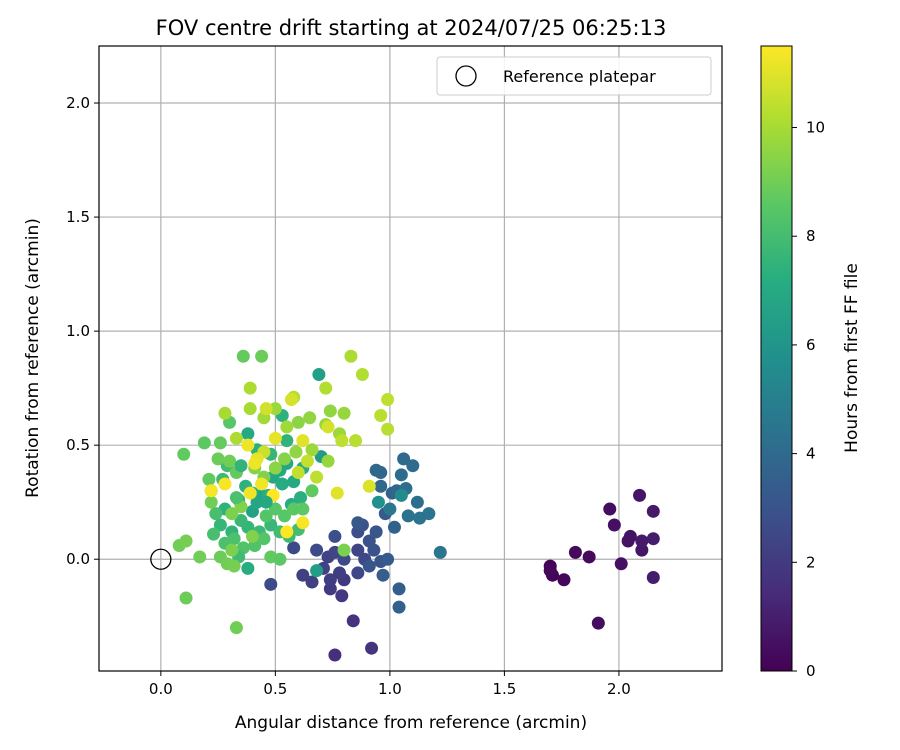 This screenshot has height=750, width=900. I want to click on reference-marker, so click(161, 559).